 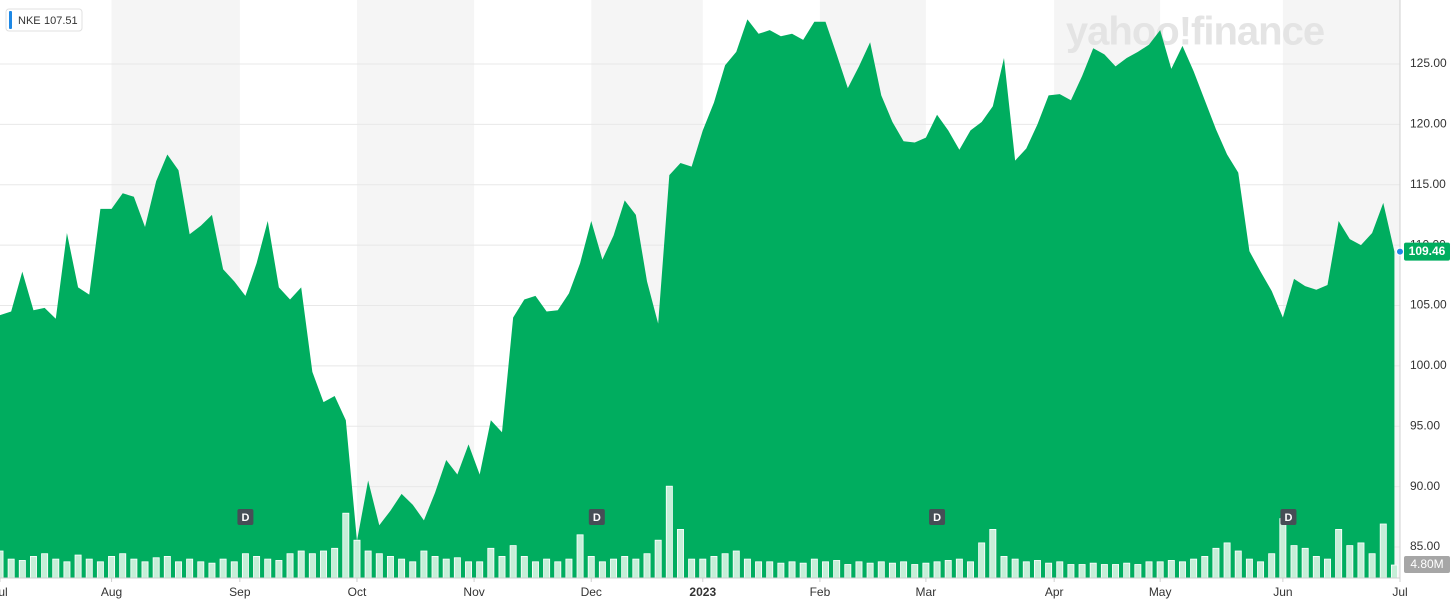 I want to click on y-tick-label: 90.00, so click(x=1425, y=486).